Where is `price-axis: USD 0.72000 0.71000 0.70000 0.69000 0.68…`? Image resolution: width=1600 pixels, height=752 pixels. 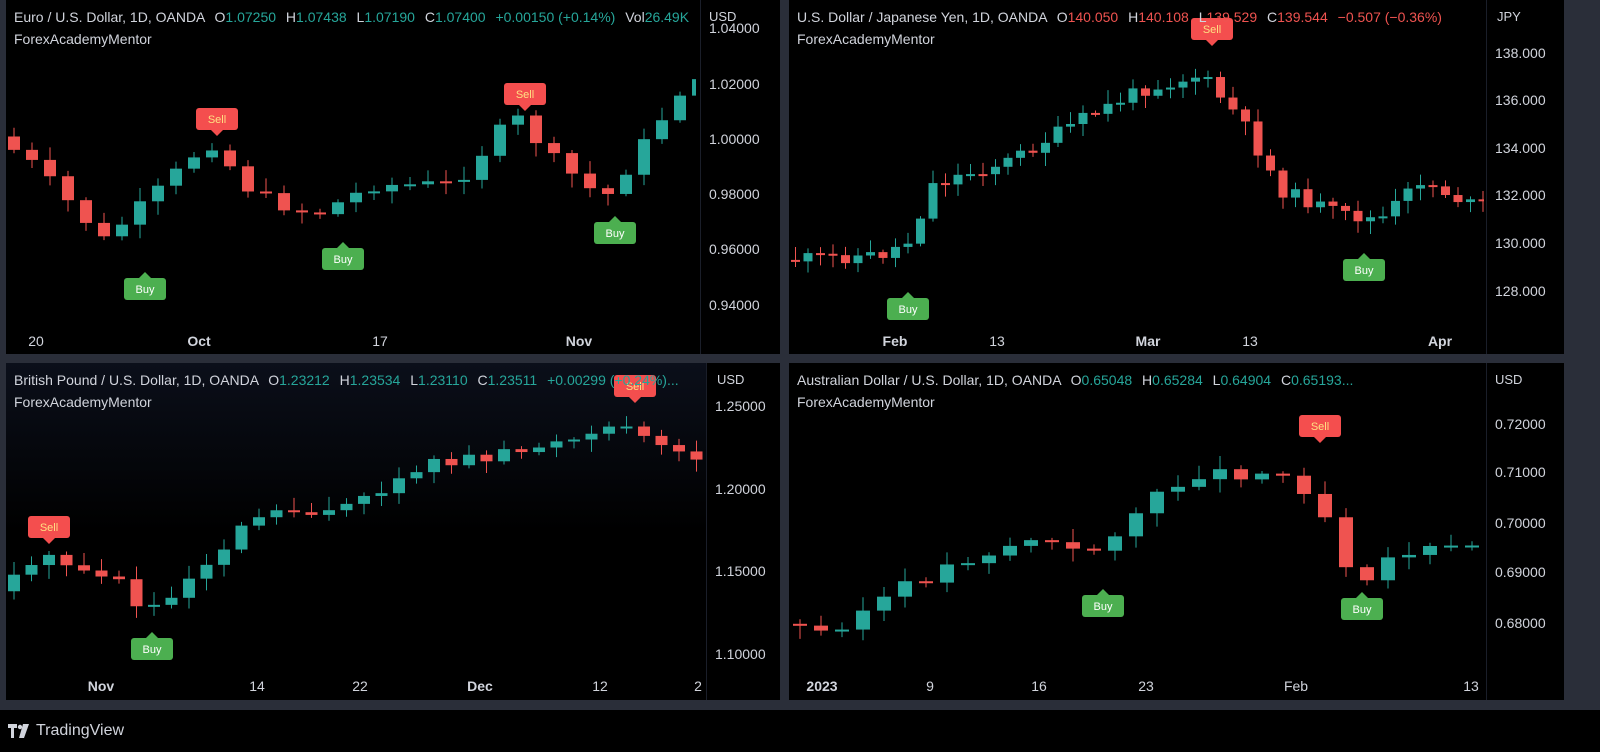 price-axis: USD 0.72000 0.71000 0.70000 0.69000 0.68… is located at coordinates (1525, 531).